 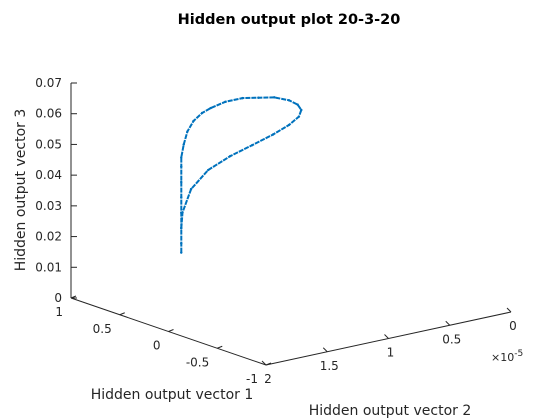 I want to click on series-line, so click(x=241, y=174).